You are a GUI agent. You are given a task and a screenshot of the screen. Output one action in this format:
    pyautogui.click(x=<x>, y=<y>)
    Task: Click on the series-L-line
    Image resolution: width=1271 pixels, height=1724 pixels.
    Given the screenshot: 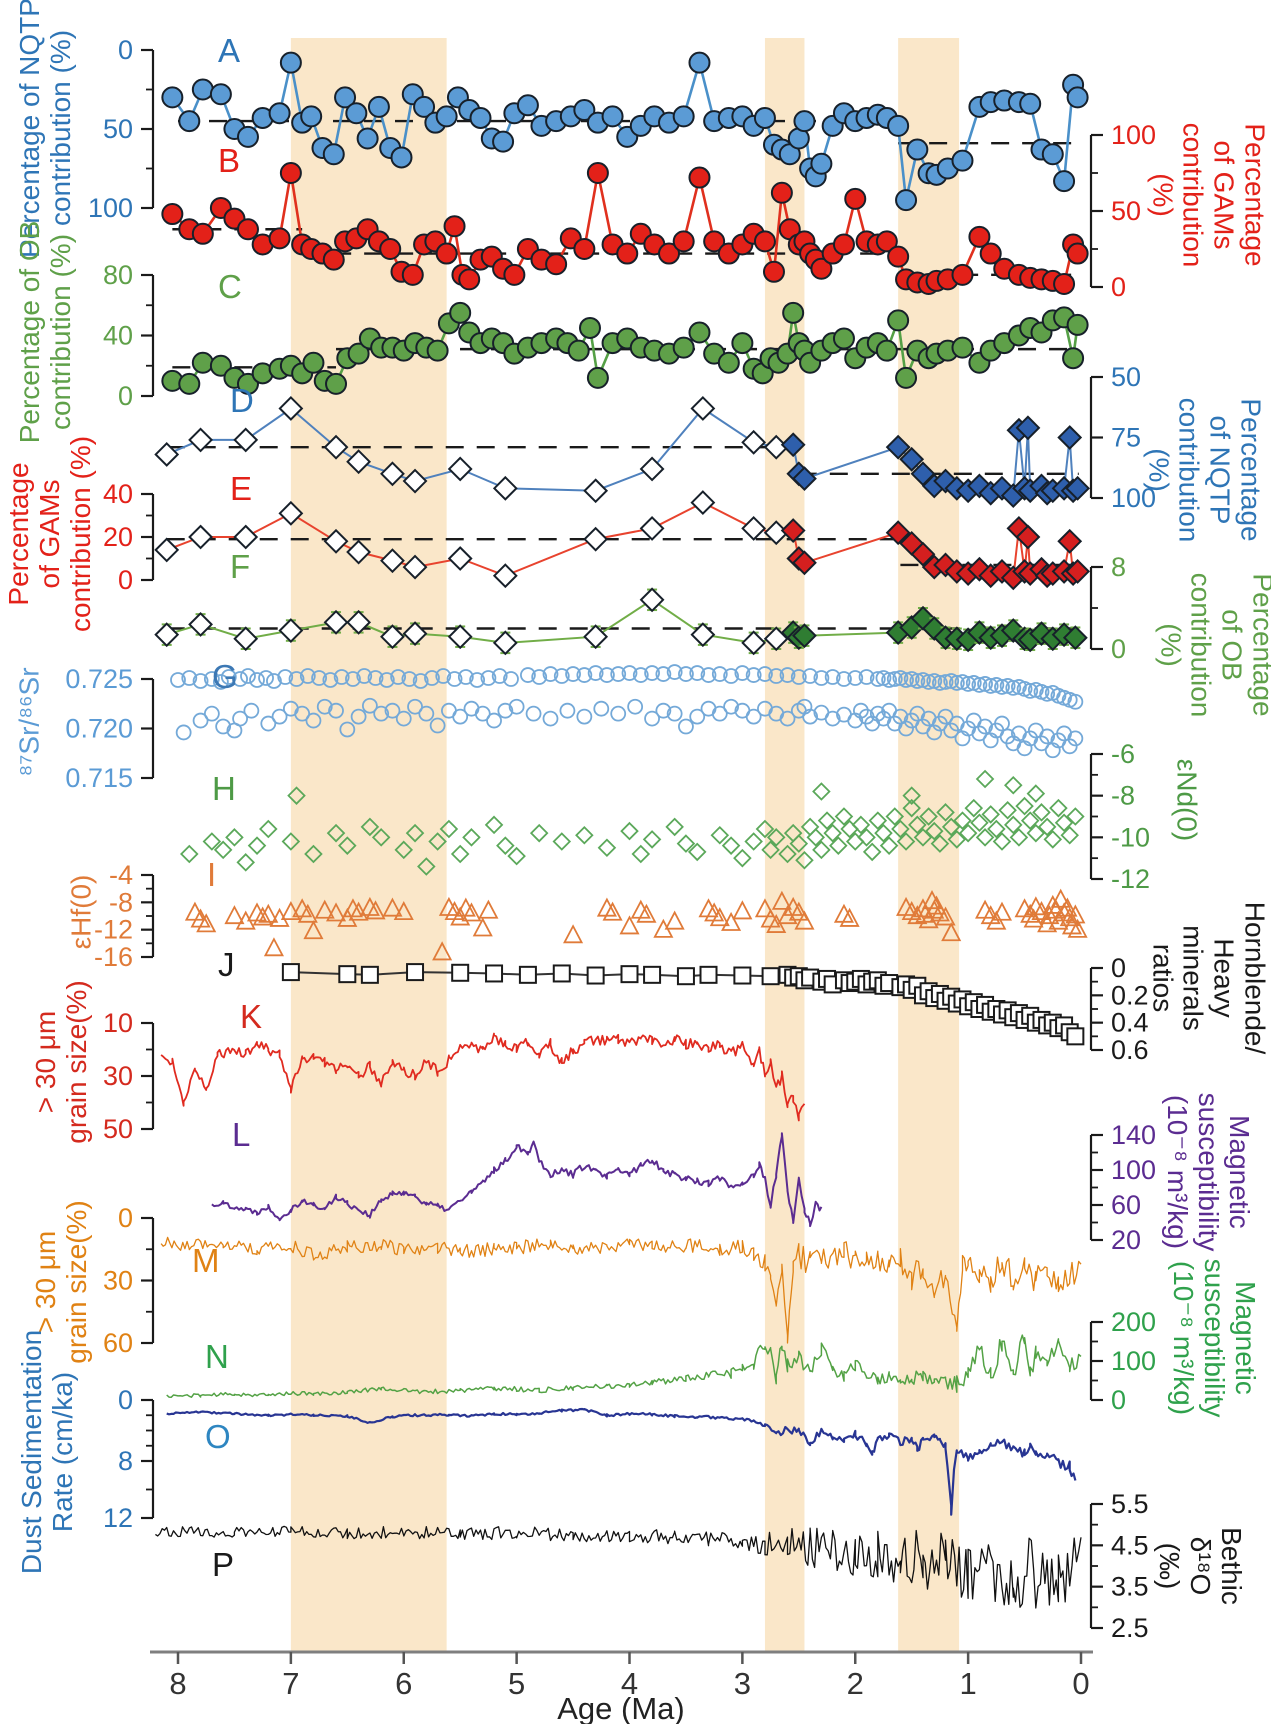 What is the action you would take?
    pyautogui.click(x=517, y=1180)
    